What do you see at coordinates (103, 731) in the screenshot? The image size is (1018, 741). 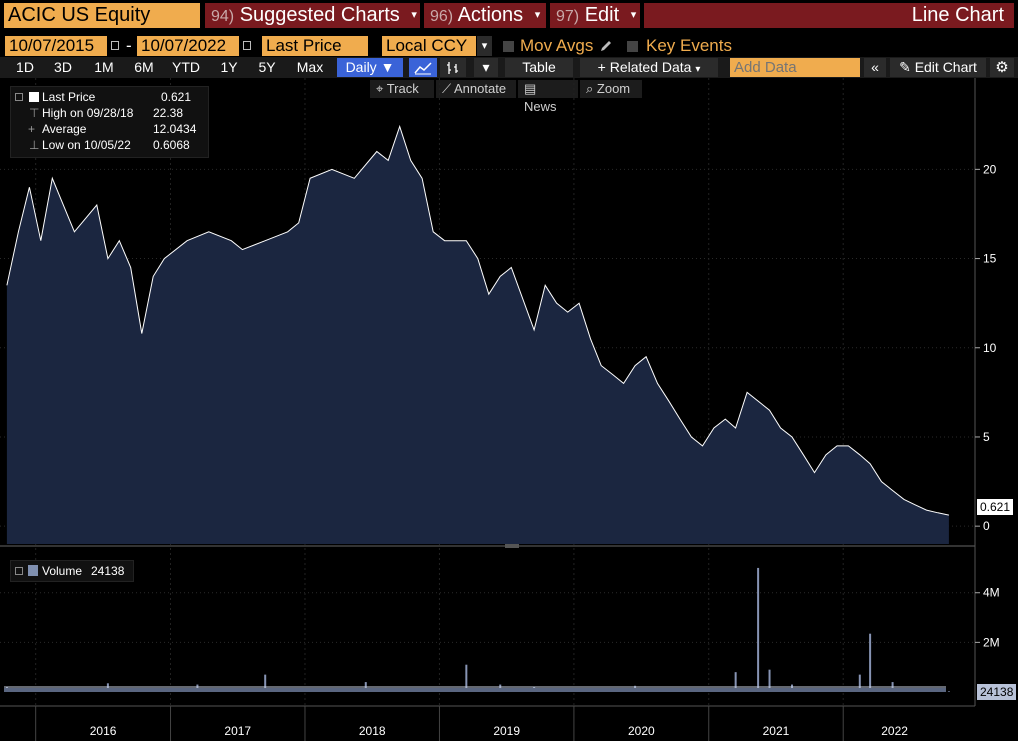 I see `x-tick-label: 2016` at bounding box center [103, 731].